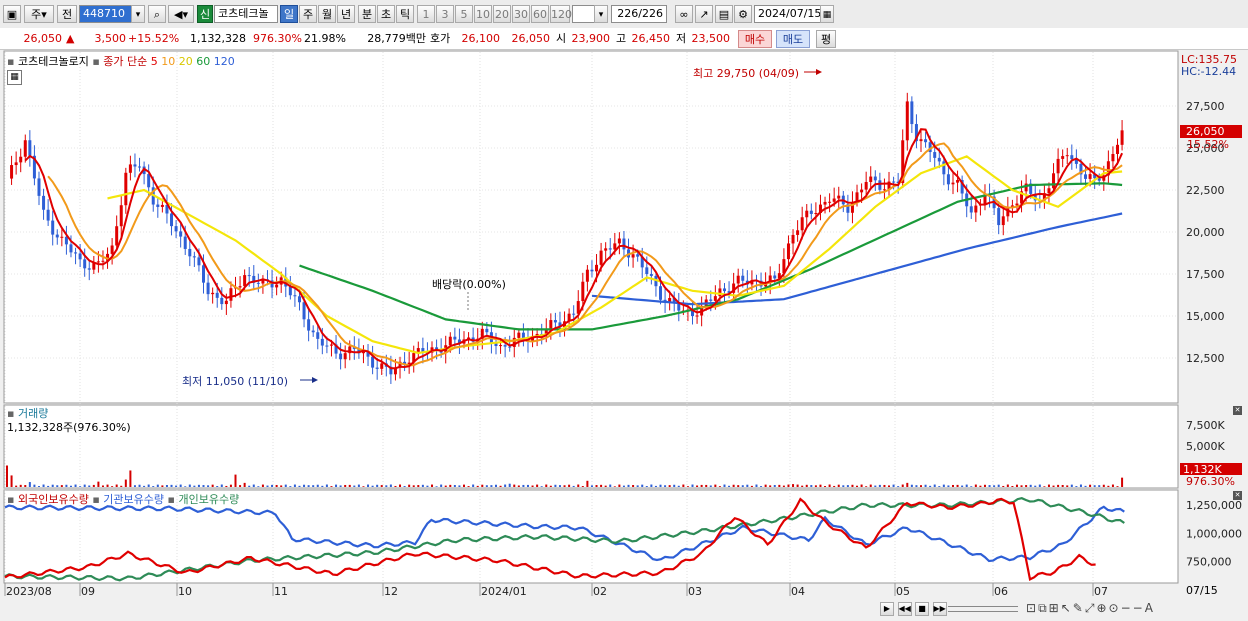 This screenshot has height=621, width=1248. What do you see at coordinates (445, 14) in the screenshot?
I see `min-3-button: 3` at bounding box center [445, 14].